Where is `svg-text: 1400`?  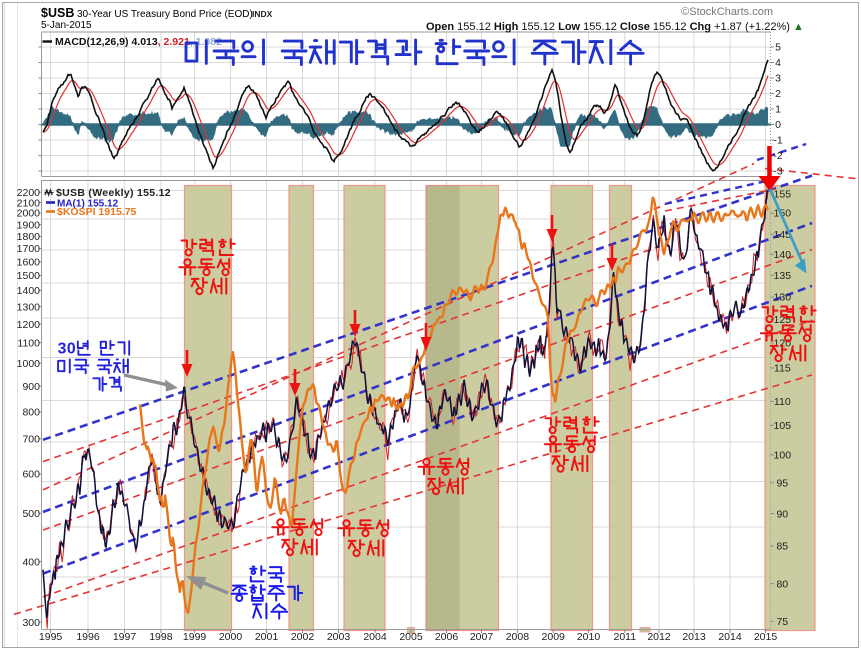 svg-text: 1400 is located at coordinates (29, 291).